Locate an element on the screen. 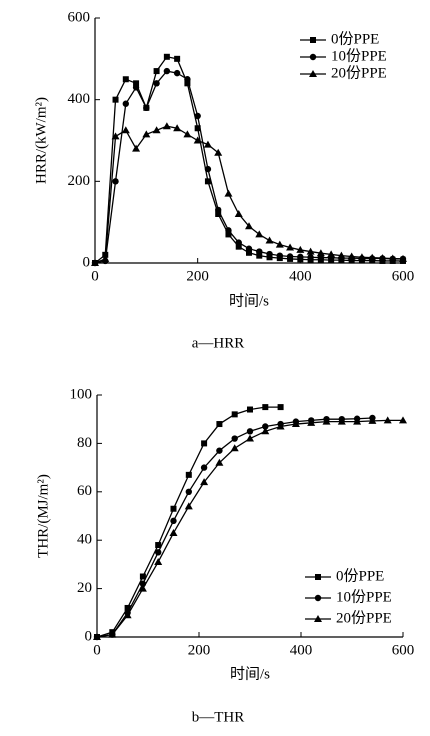 Image resolution: width=430 pixels, height=736 pixels. y-tick-label: 600 is located at coordinates (79, 17).